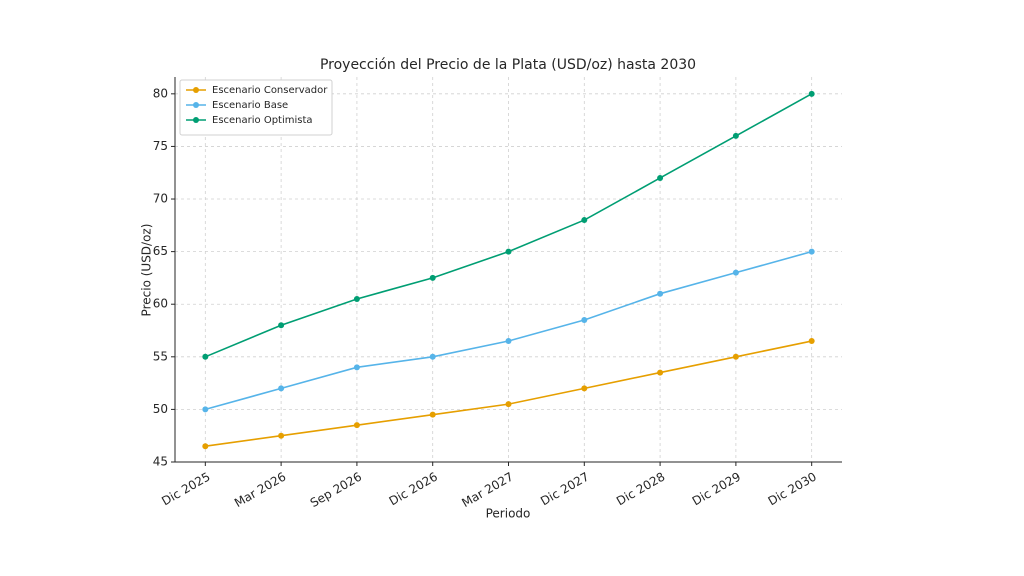 The image size is (1024, 576). I want to click on legend-box, so click(256, 107).